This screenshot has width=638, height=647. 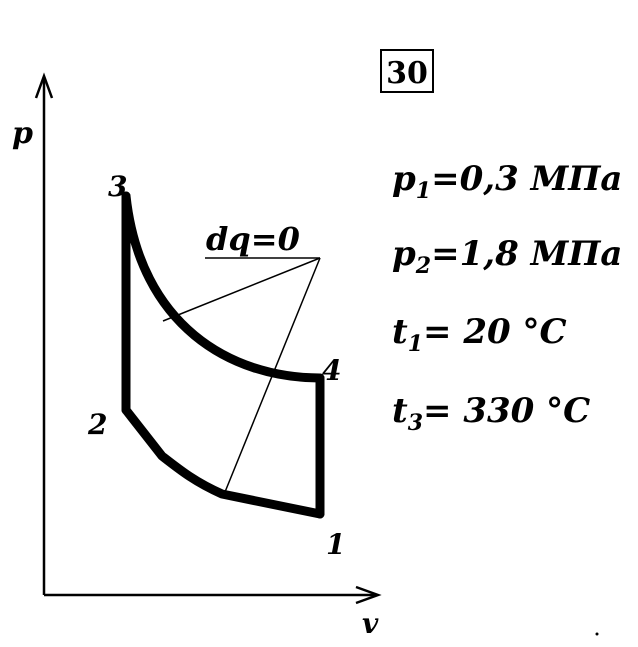 What do you see at coordinates (400, 332) in the screenshot?
I see `given-t1-symbol: t` at bounding box center [400, 332].